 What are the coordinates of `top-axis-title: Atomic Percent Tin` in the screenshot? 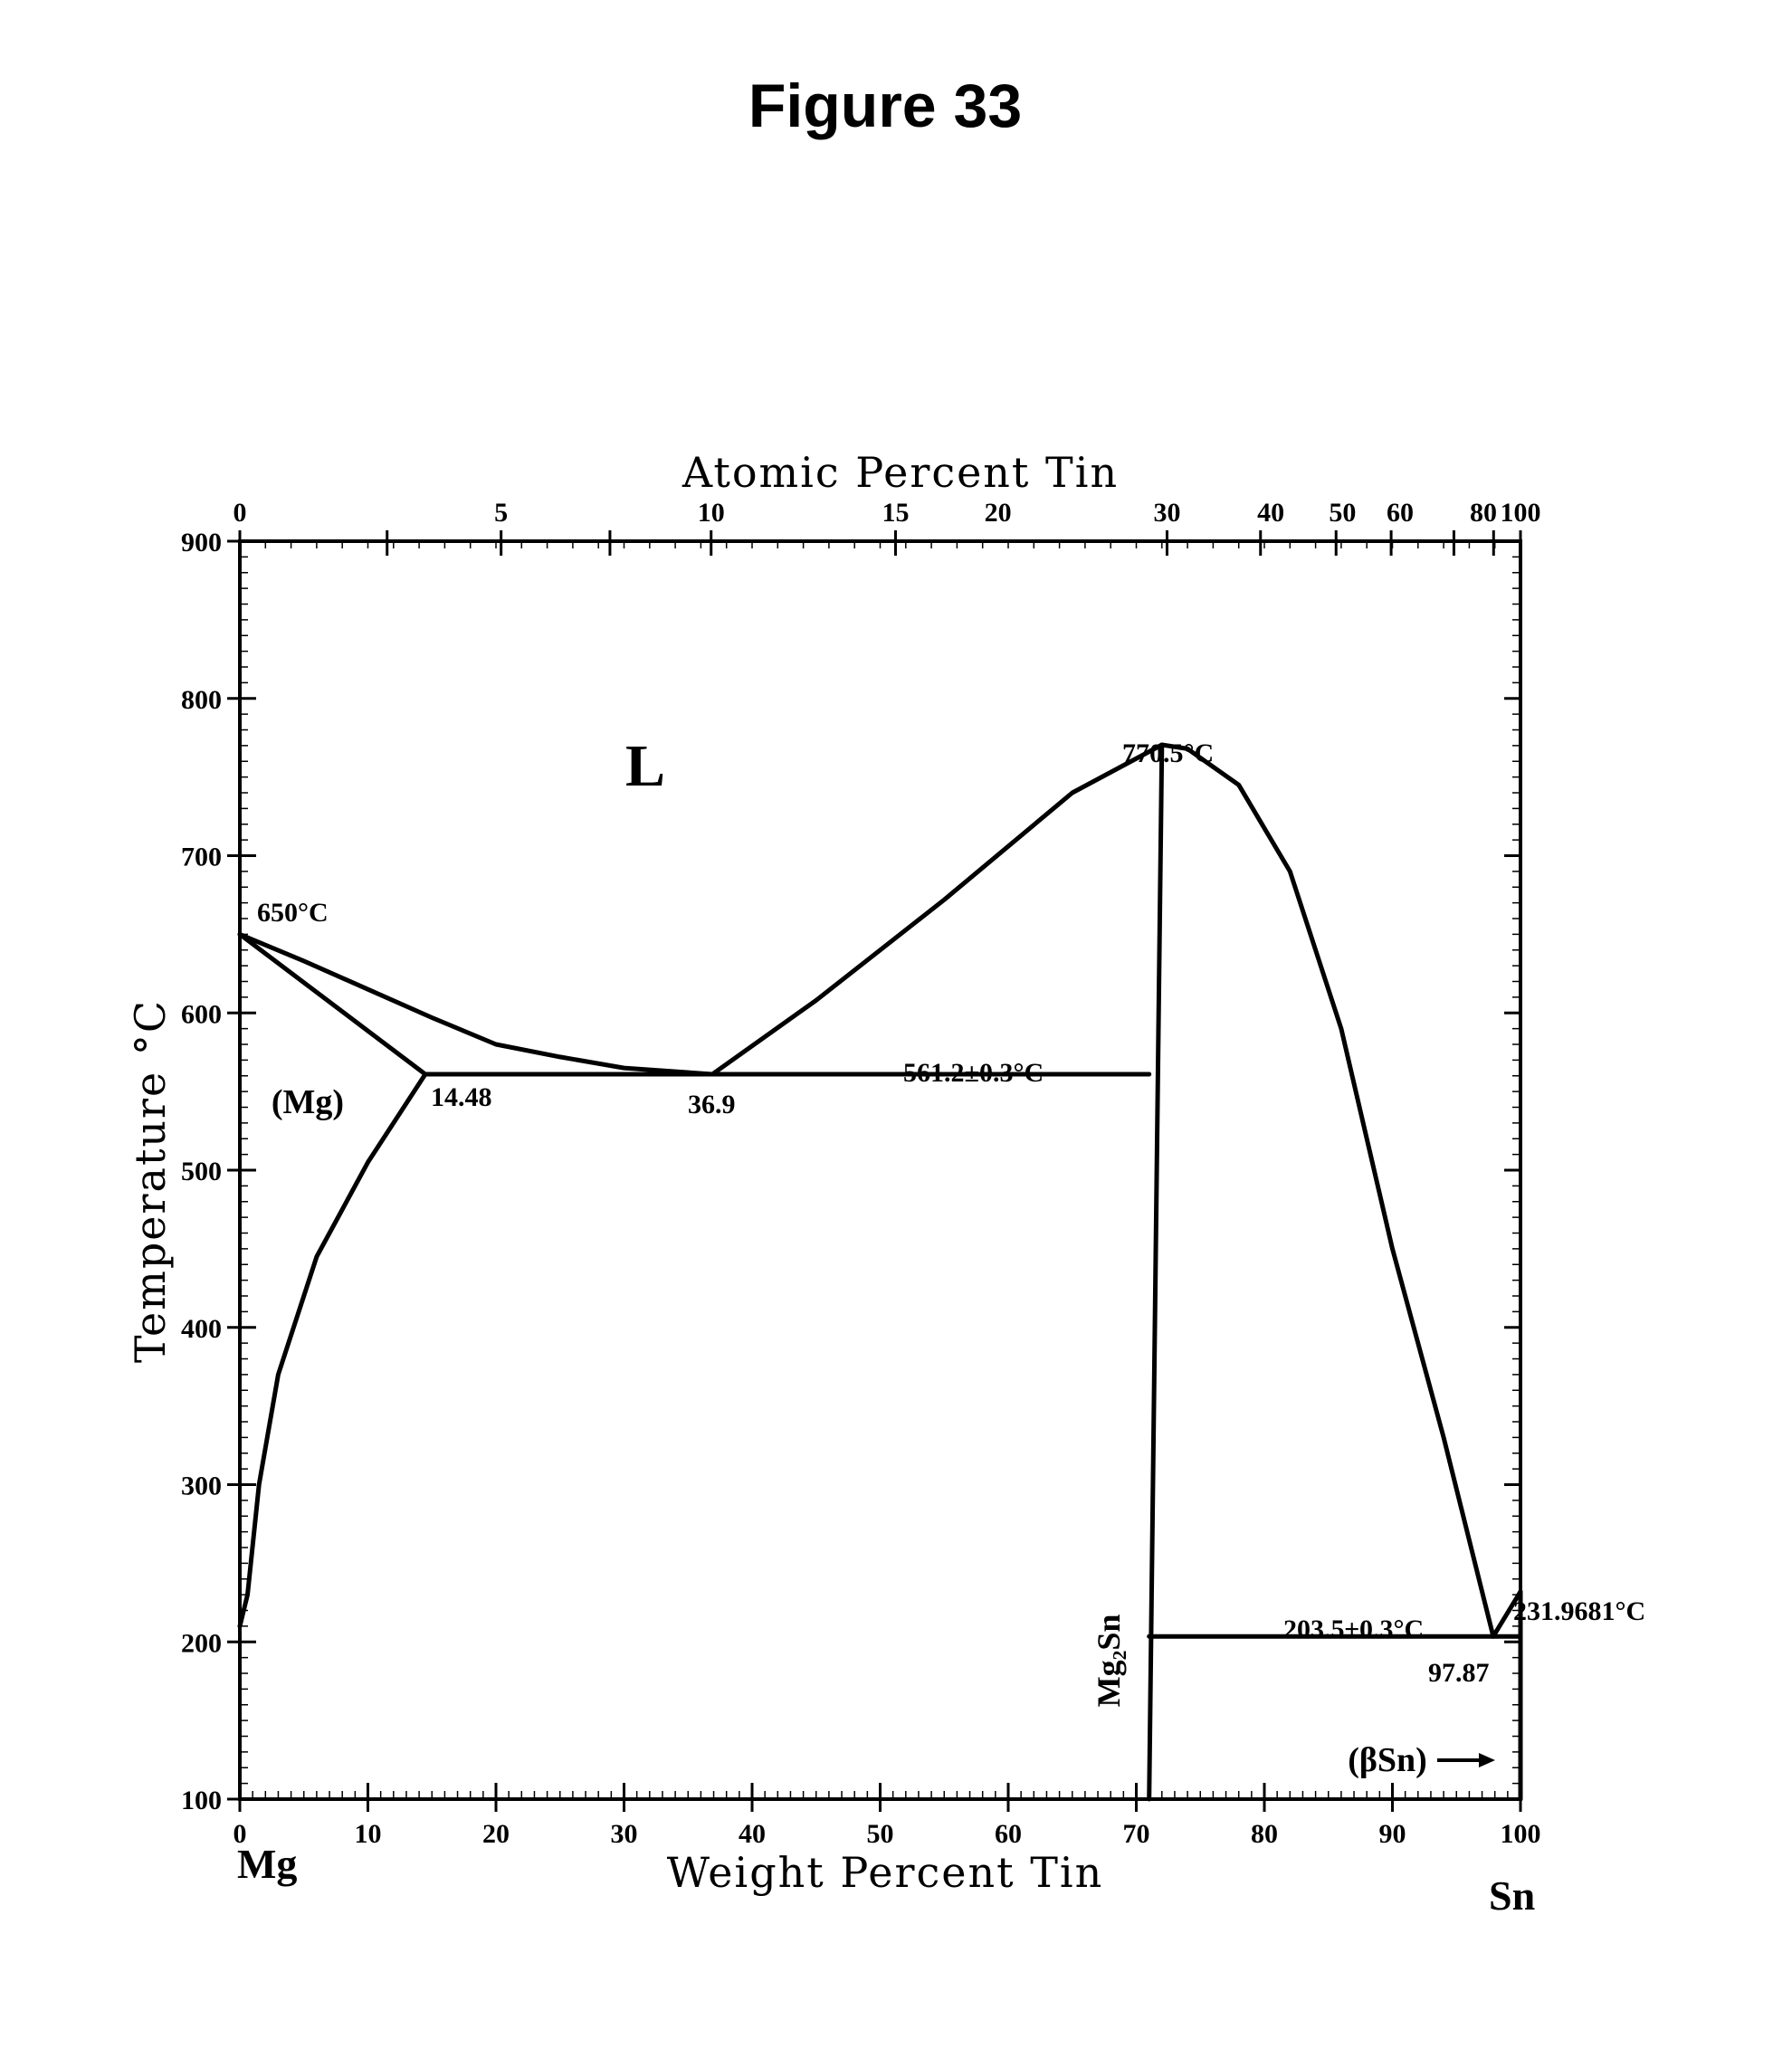 It's located at (900, 472).